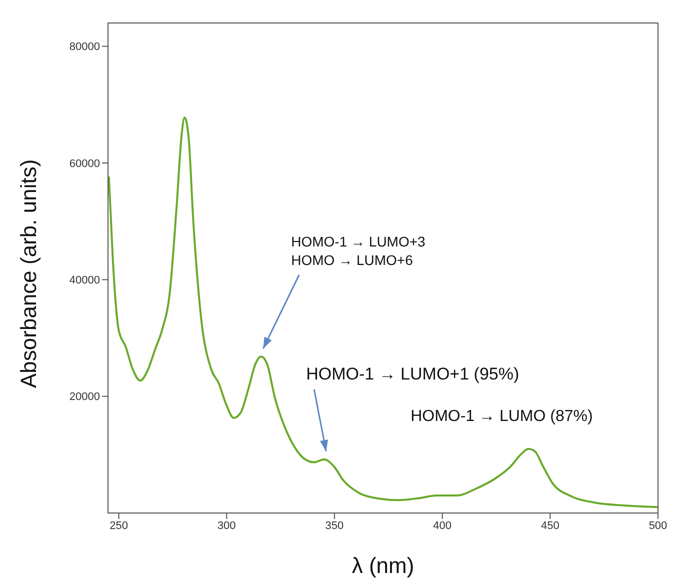  What do you see at coordinates (84, 397) in the screenshot?
I see `y-tick-label: 20000` at bounding box center [84, 397].